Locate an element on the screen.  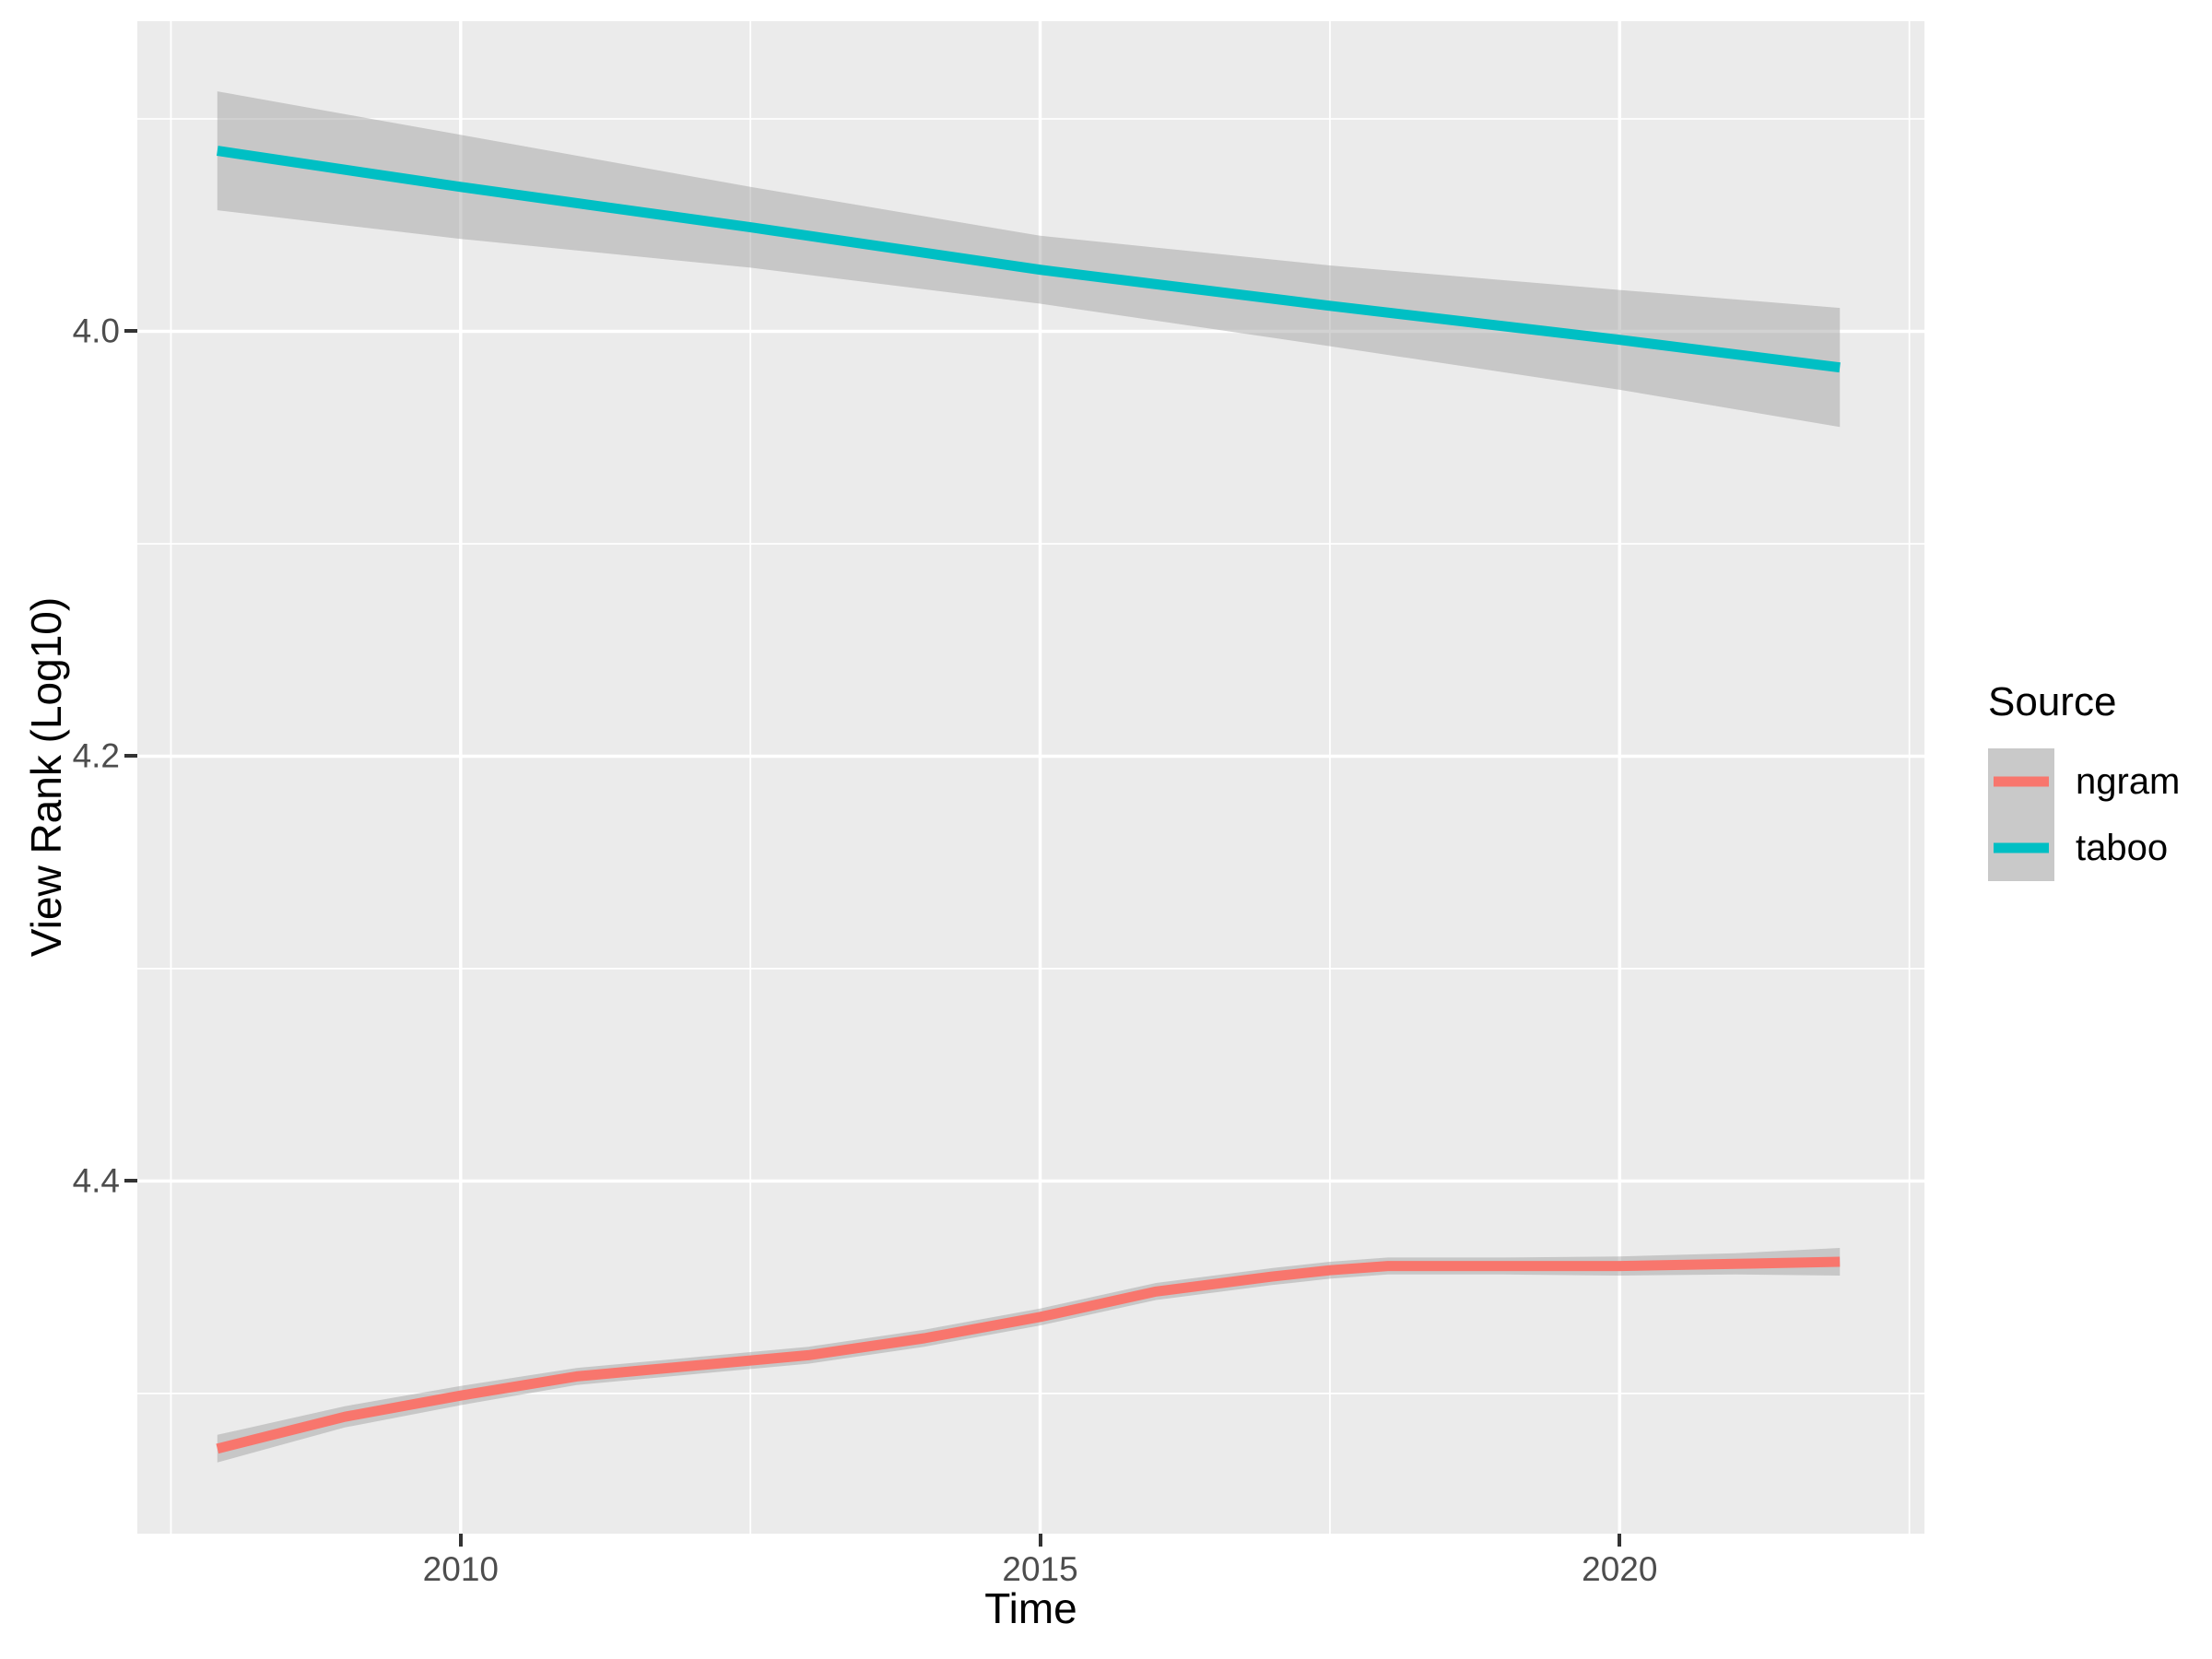
legend-keys: ngram taboo is located at coordinates (2084, 814).